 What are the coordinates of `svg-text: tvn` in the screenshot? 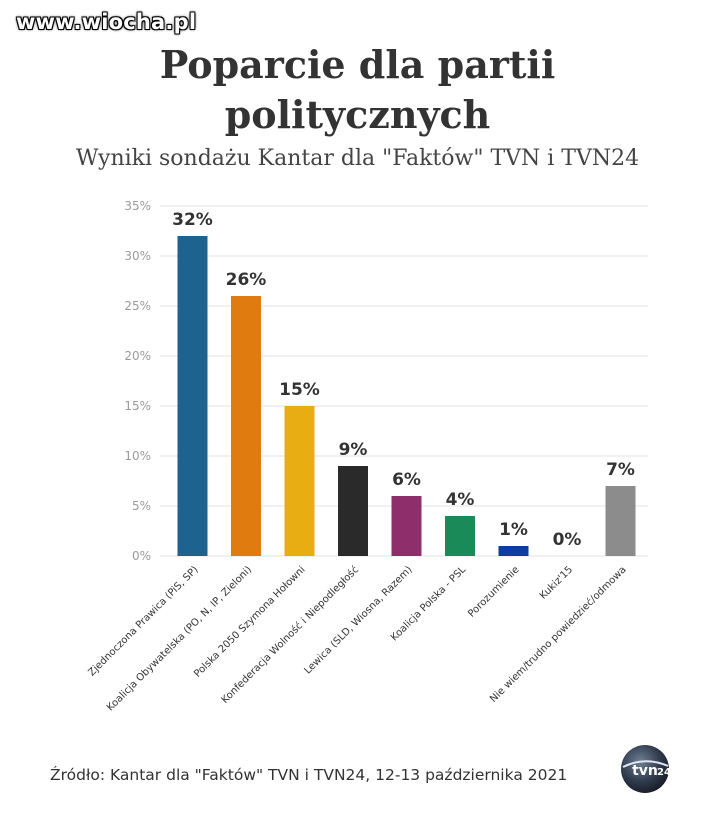 It's located at (645, 771).